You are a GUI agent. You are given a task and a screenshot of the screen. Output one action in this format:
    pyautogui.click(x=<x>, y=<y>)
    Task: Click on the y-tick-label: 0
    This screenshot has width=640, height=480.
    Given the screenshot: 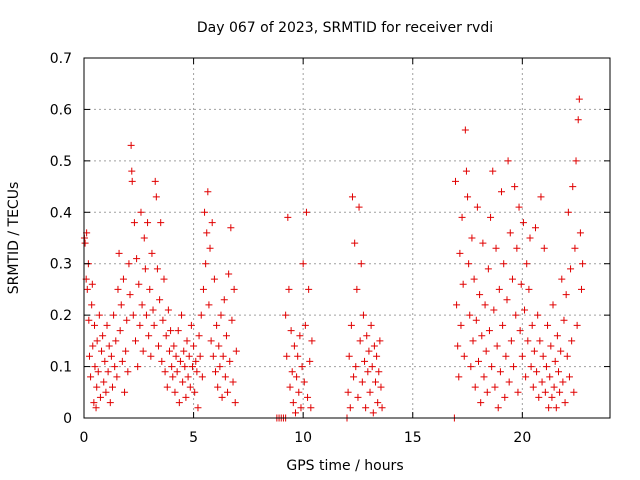 What is the action you would take?
    pyautogui.click(x=67, y=419)
    